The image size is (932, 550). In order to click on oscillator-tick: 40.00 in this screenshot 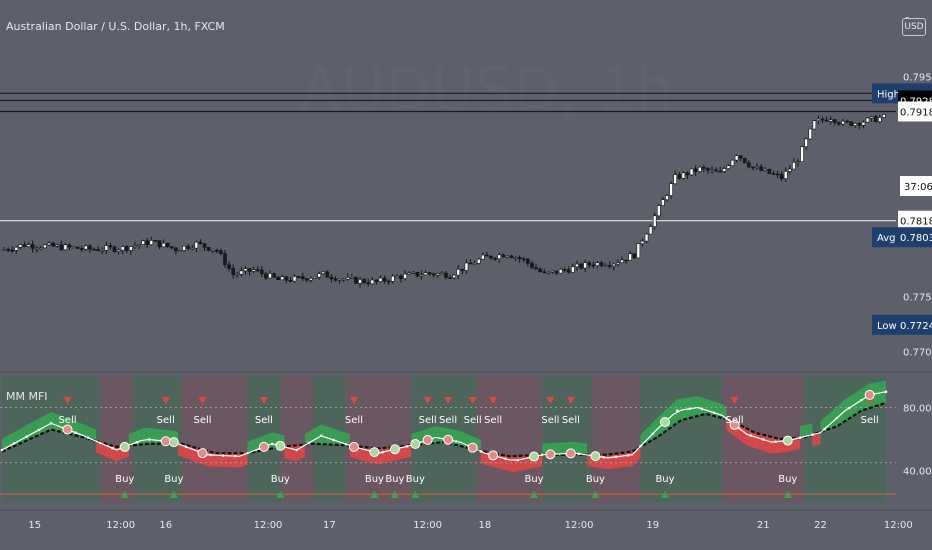, I will do `click(917, 472)`.